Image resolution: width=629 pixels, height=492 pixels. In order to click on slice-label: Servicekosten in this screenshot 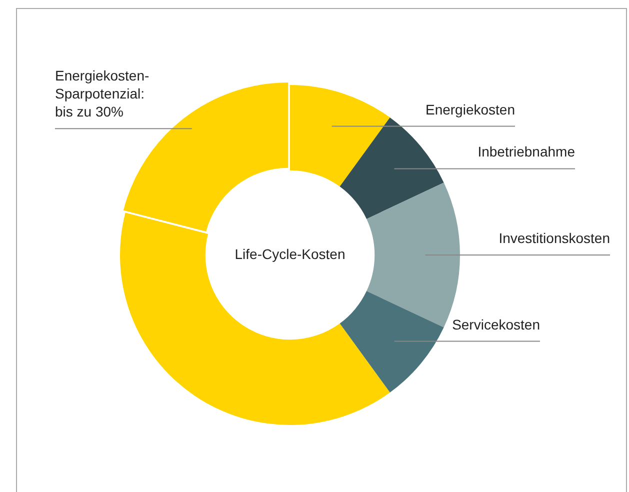, I will do `click(496, 324)`.